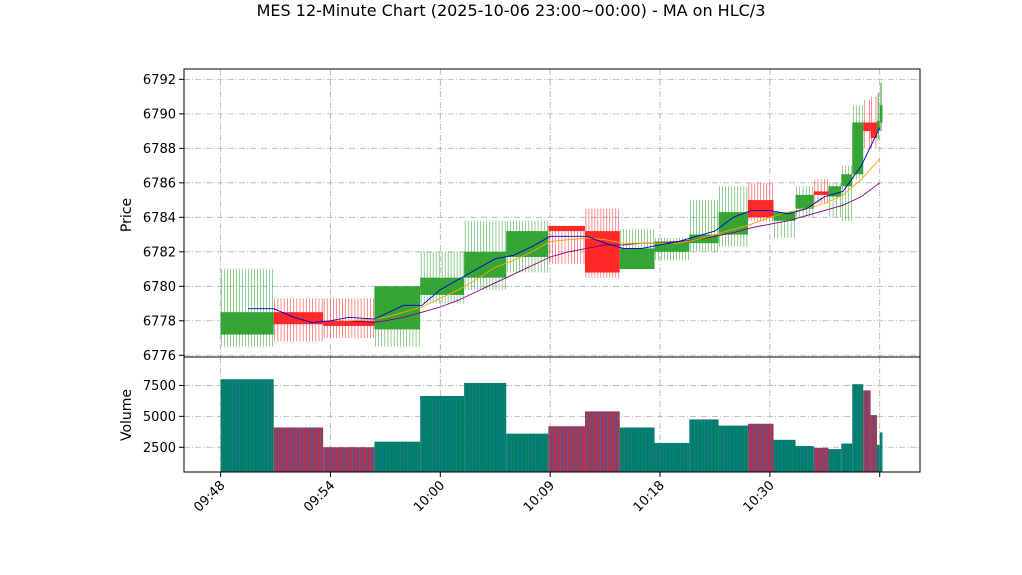 Image resolution: width=1022 pixels, height=575 pixels. I want to click on price-tick-label: 6782, so click(159, 252).